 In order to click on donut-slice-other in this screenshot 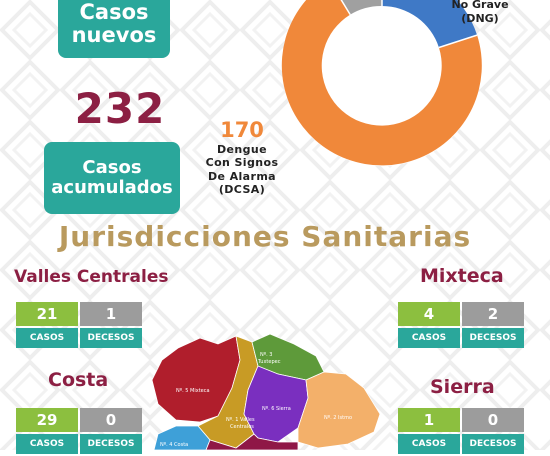, I will do `click(361, 7)`.